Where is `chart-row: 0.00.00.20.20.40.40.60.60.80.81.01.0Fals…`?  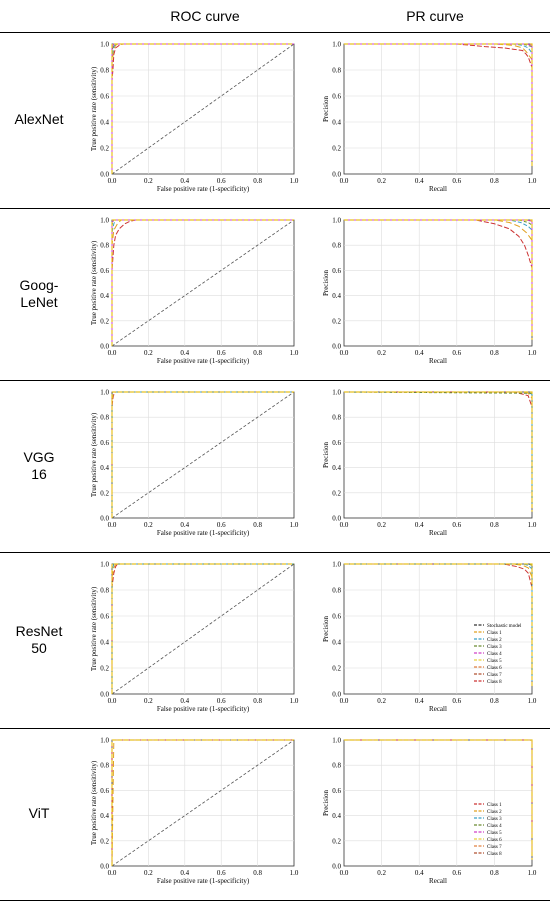 chart-row: 0.00.00.20.20.40.40.60.60.80.81.01.0Fals… is located at coordinates (313, 811).